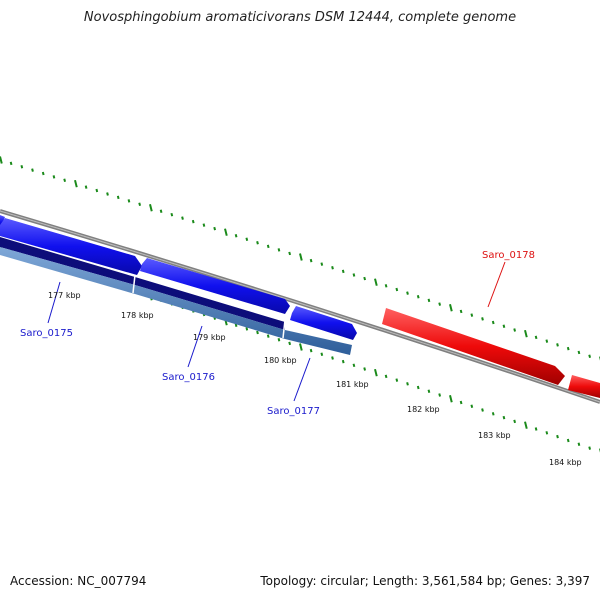  What do you see at coordinates (293, 411) in the screenshot?
I see `gene-label-saro-0177: Saro_0177` at bounding box center [293, 411].